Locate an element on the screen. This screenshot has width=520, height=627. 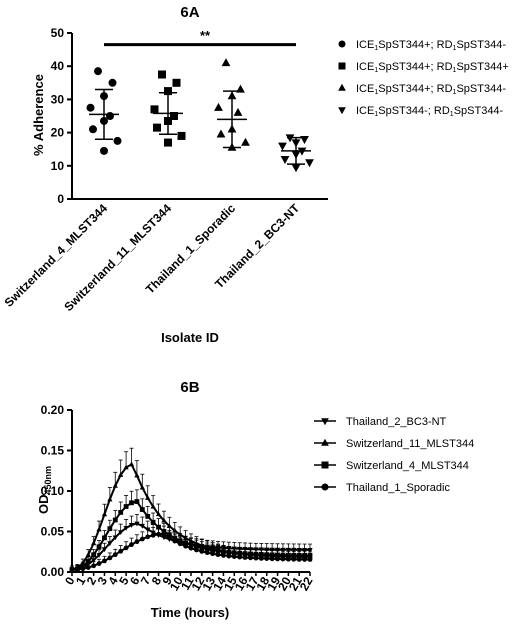
chart-a-legend-label: ICE1SpST344+; RD1SpST344+ is located at coordinates (432, 67).